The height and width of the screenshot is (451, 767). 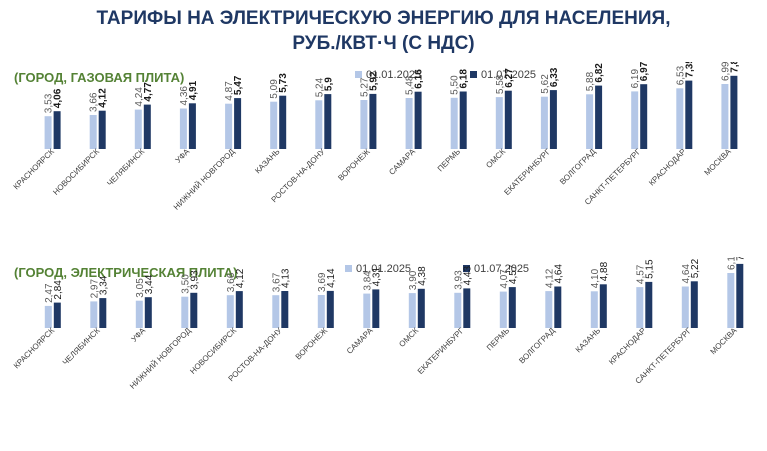 What do you see at coordinates (240, 278) in the screenshot?
I see `chart-el-data-label-s1-4: 4,12` at bounding box center [240, 278].